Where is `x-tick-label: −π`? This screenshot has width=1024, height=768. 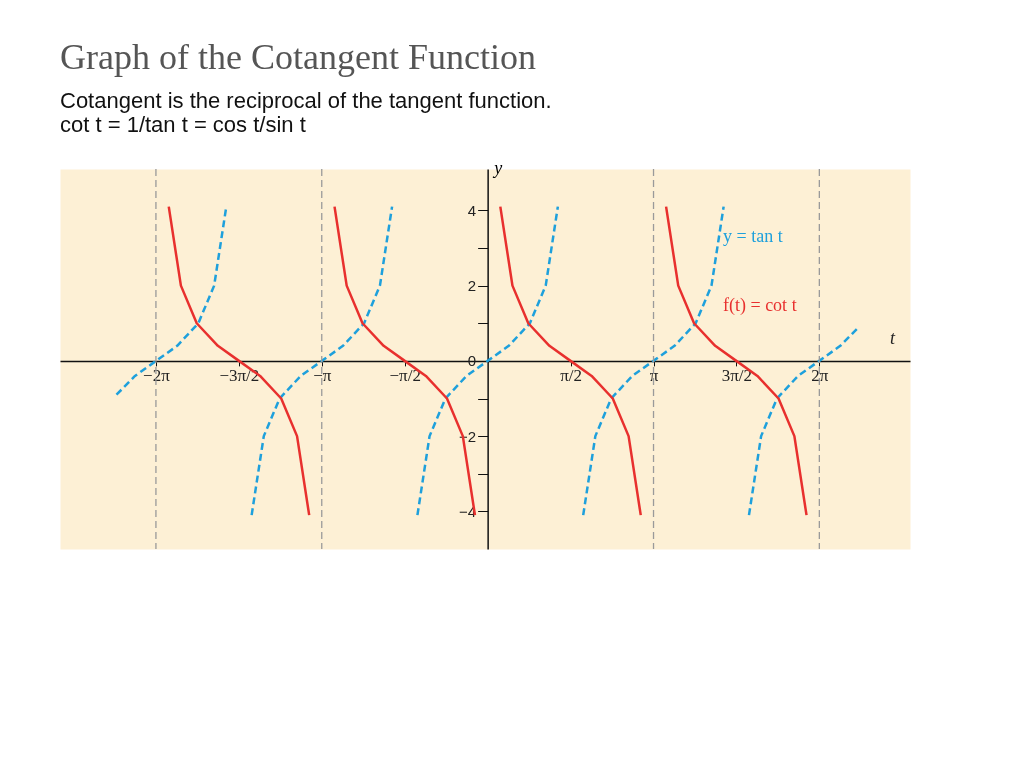 x-tick-label: −π is located at coordinates (322, 376).